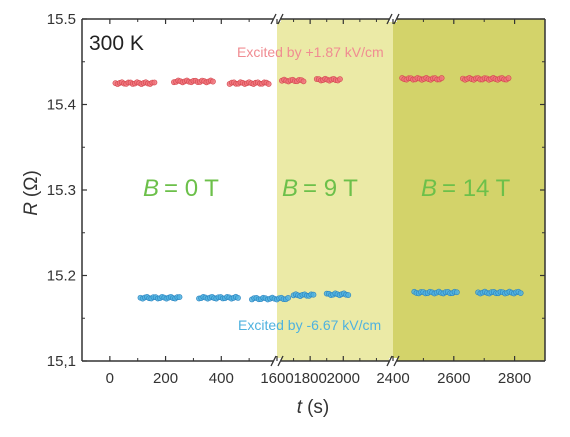 The image size is (570, 437). I want to click on field-label-9T: B = 9 T, so click(320, 188).